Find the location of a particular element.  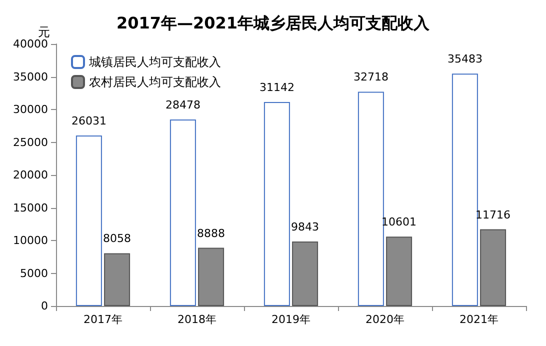

x-tick-label: 2021年 is located at coordinates (479, 319).